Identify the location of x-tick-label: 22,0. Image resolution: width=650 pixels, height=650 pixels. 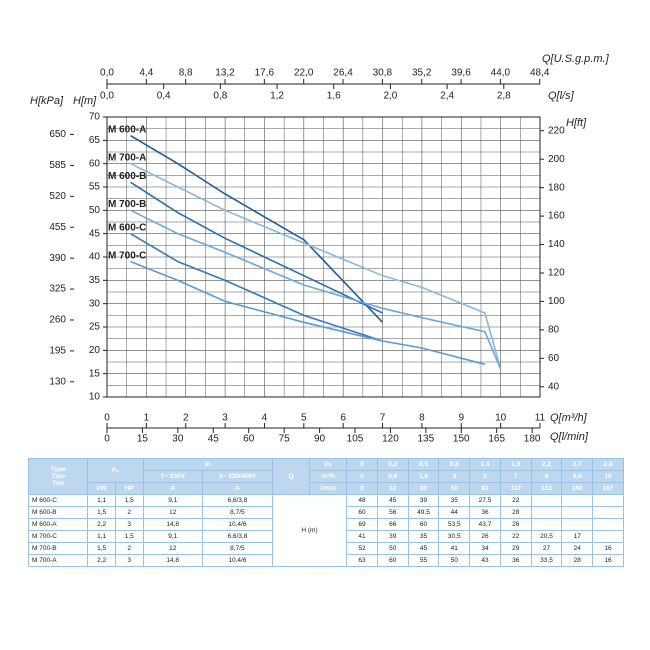
(304, 73).